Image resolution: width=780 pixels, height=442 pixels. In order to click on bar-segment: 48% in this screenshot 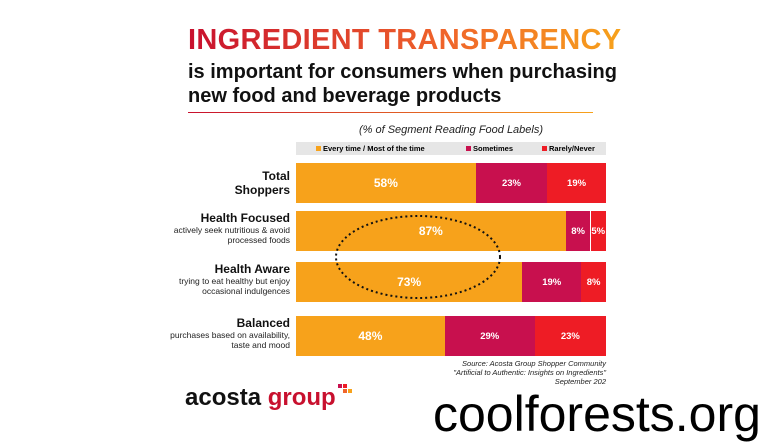, I will do `click(370, 336)`.